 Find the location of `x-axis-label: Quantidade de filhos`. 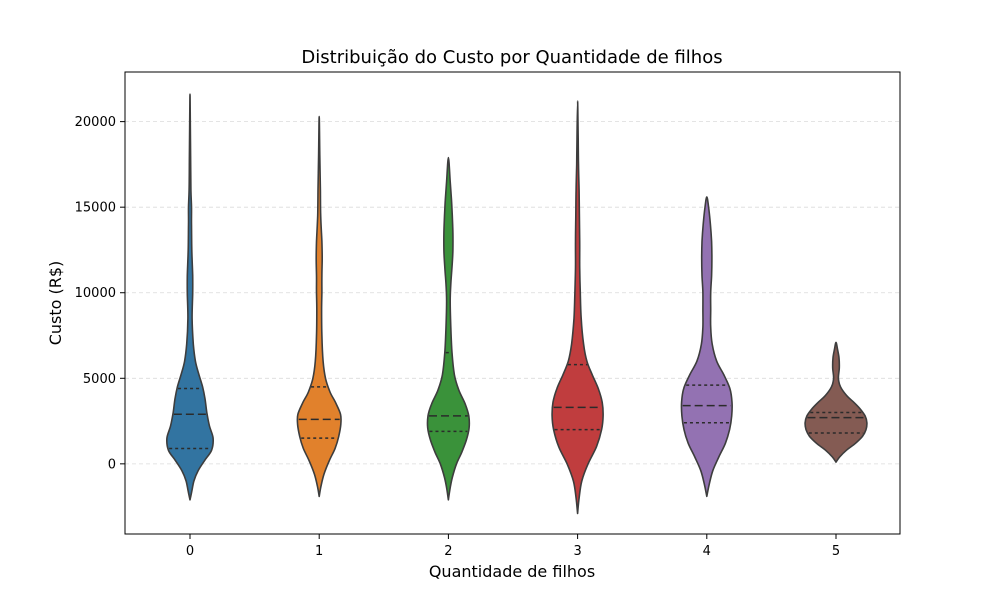

x-axis-label: Quantidade de filhos is located at coordinates (512, 571).